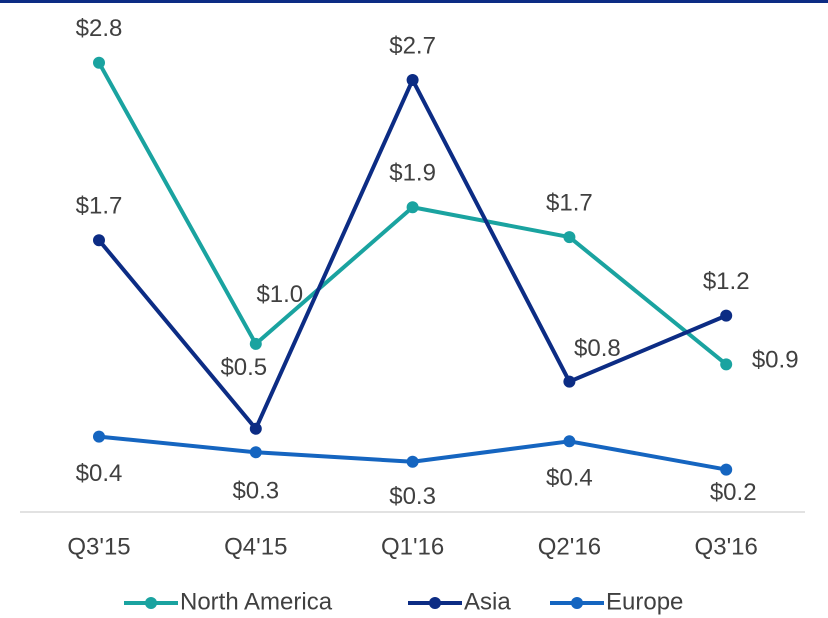 This screenshot has width=828, height=618. I want to click on x-tick-label: Q3'15, so click(98, 546).